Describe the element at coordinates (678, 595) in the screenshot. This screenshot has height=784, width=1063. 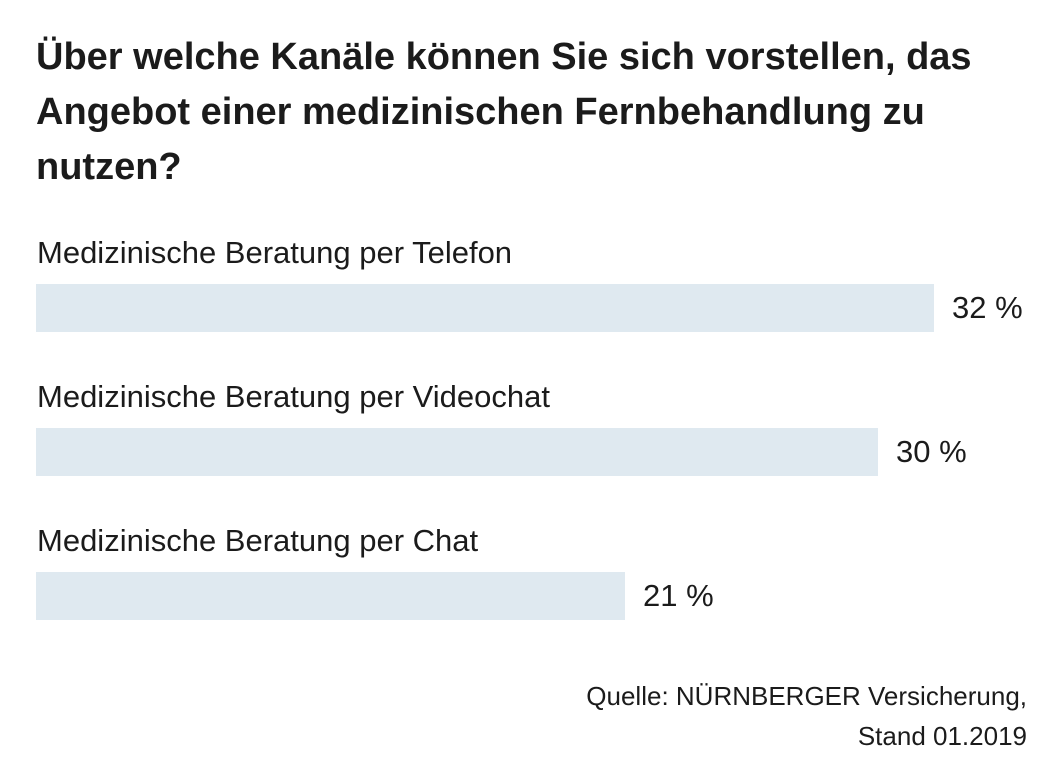
I see `value-label: 21 %` at that location.